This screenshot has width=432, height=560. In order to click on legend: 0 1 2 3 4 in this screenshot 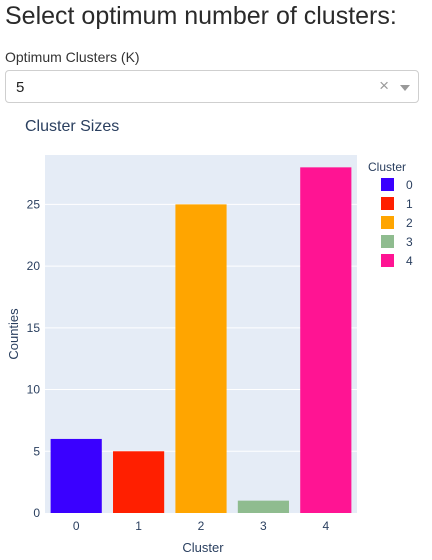, I will do `click(397, 223)`.